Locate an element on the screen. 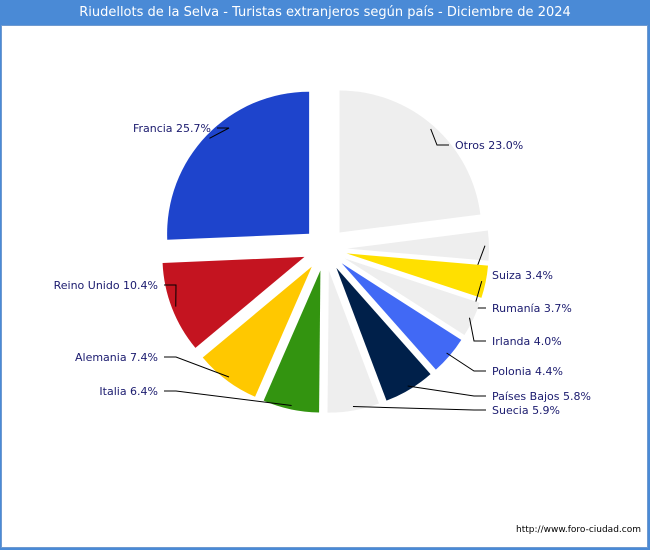  data-label-paises-bajos: Países Bajos 5.8% is located at coordinates (541, 396).